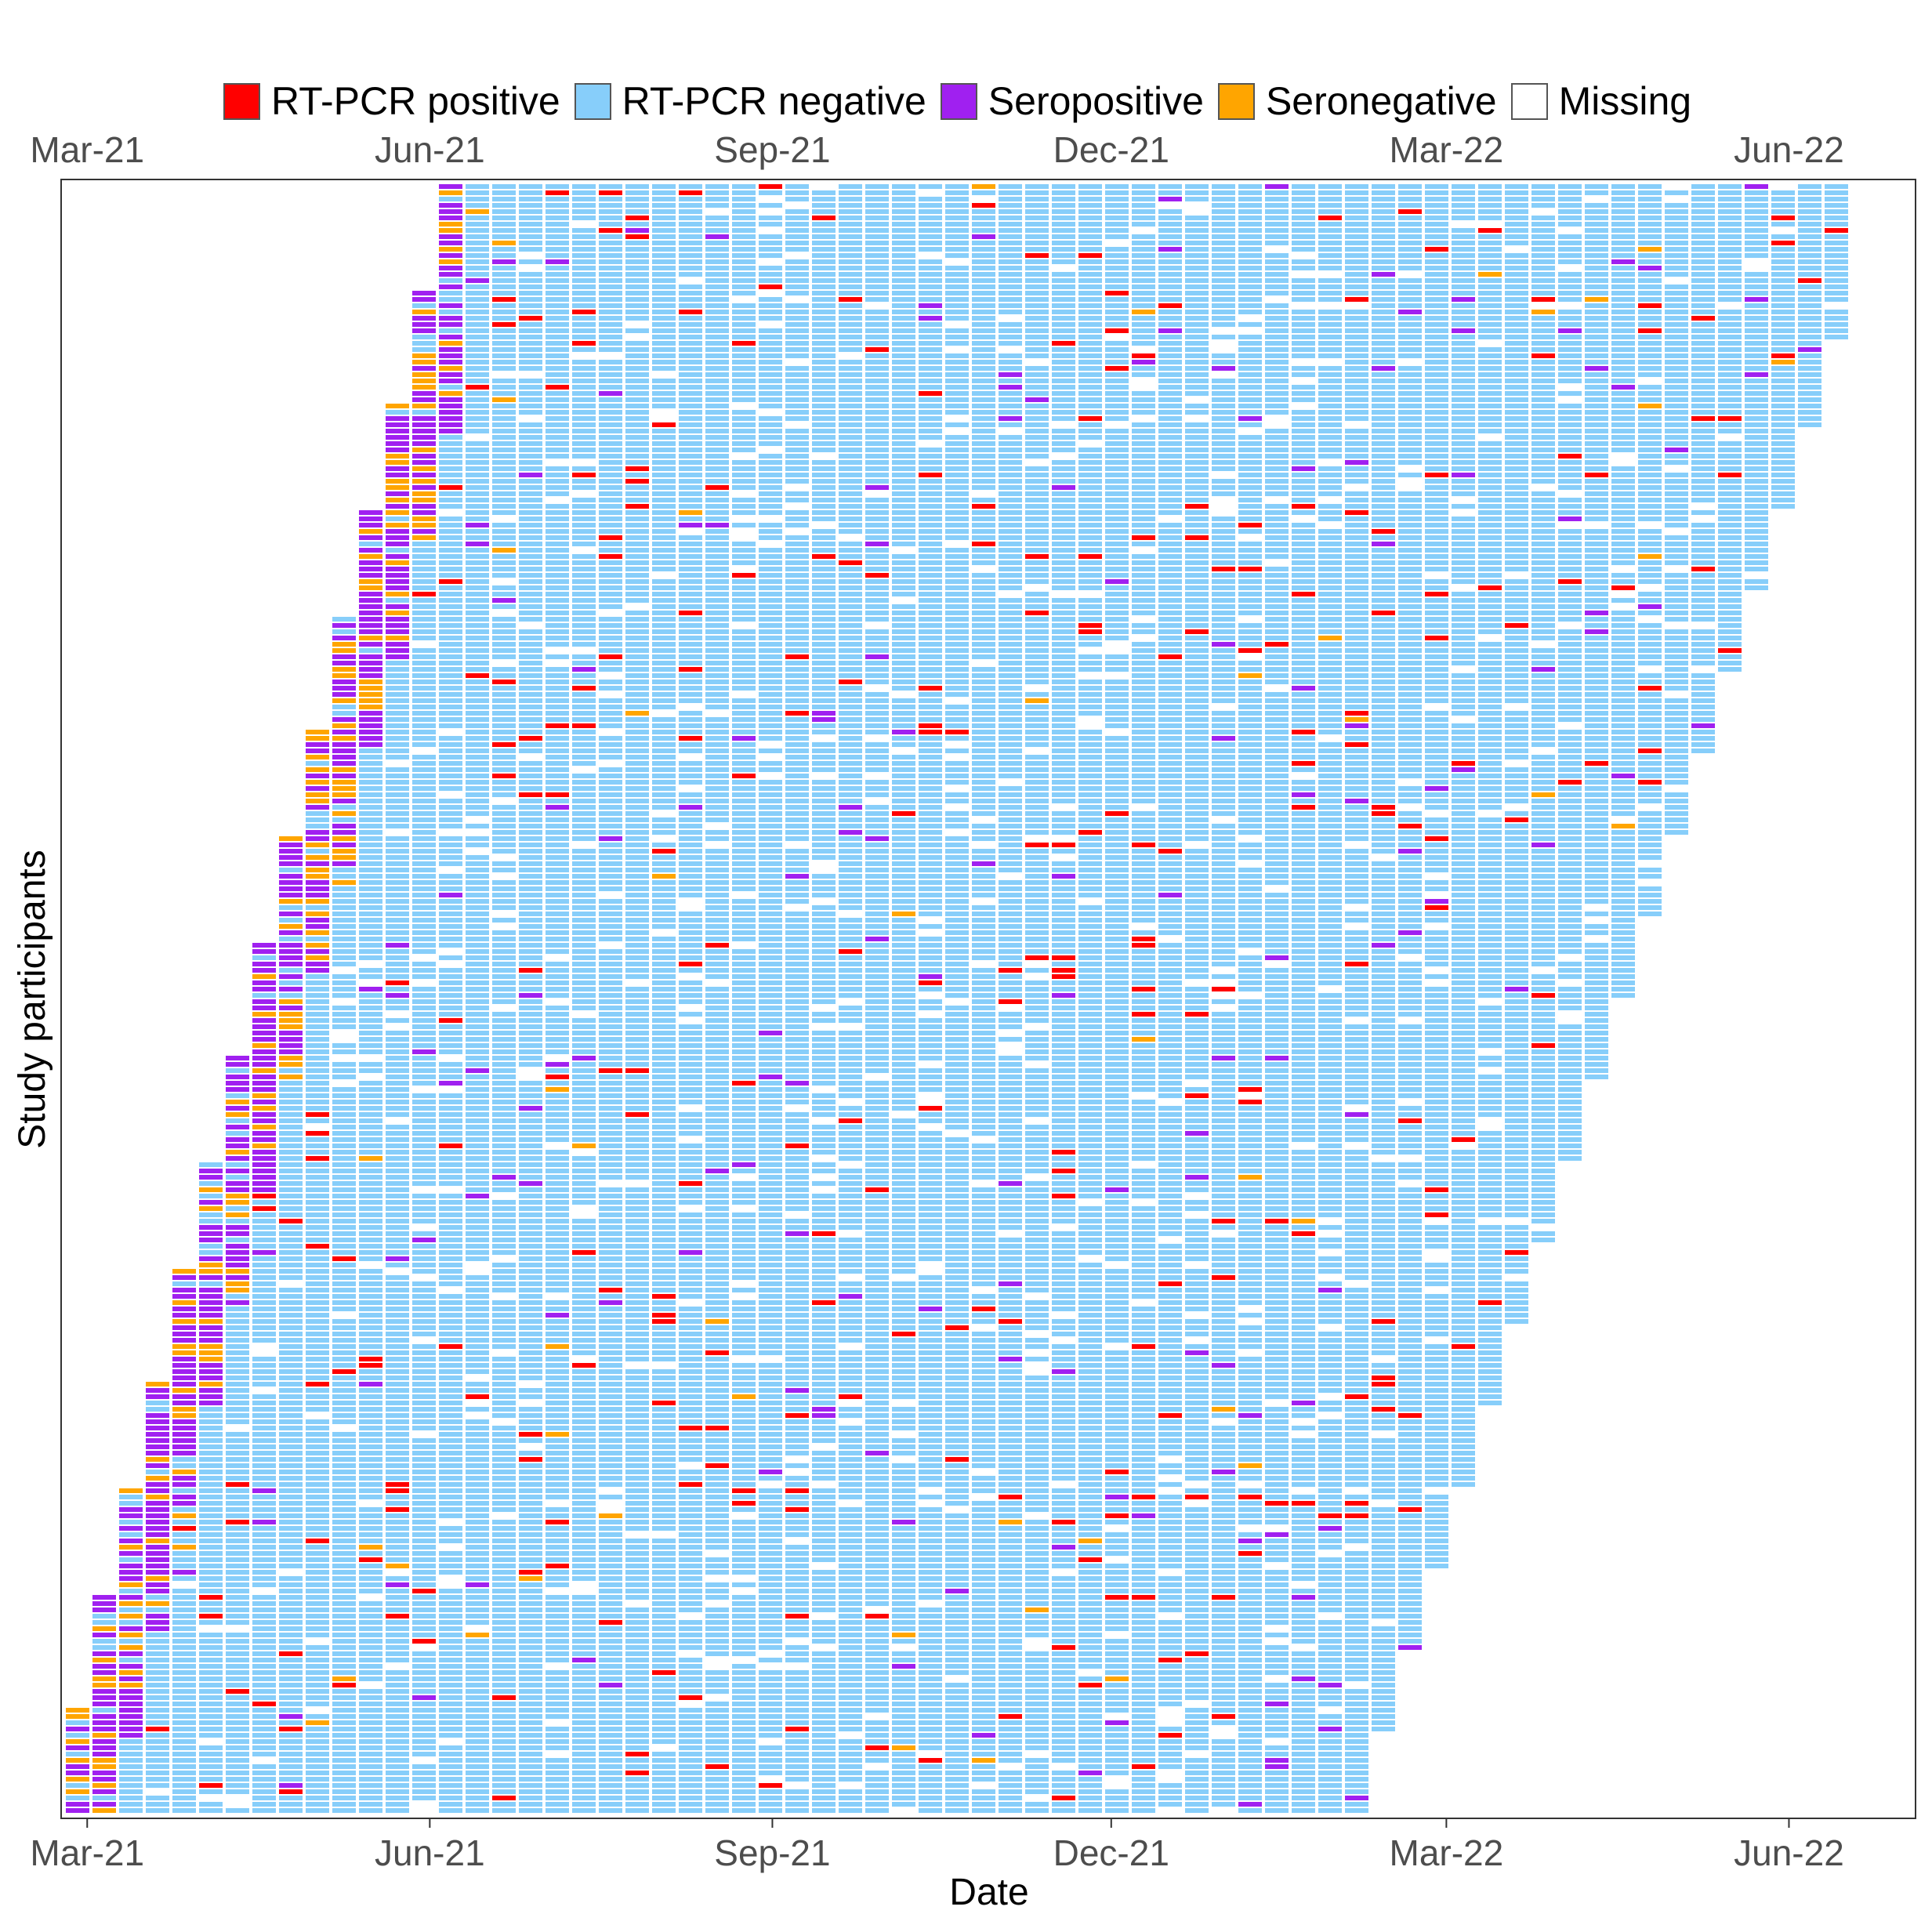  Describe the element at coordinates (1789, 149) in the screenshot. I see `top-tick-label: Jun-22` at that location.